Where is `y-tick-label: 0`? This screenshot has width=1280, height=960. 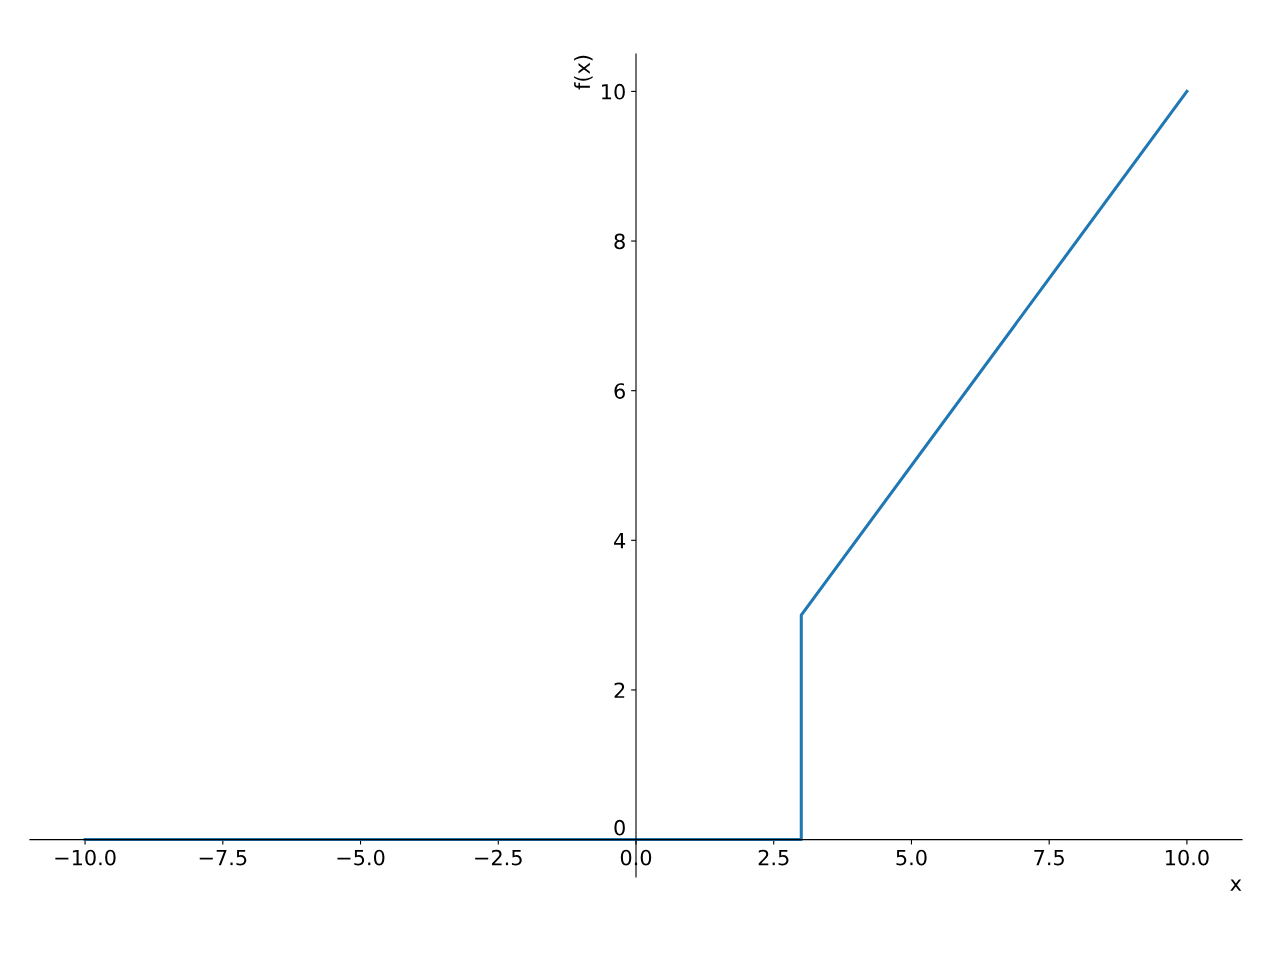 y-tick-label: 0 is located at coordinates (619, 827).